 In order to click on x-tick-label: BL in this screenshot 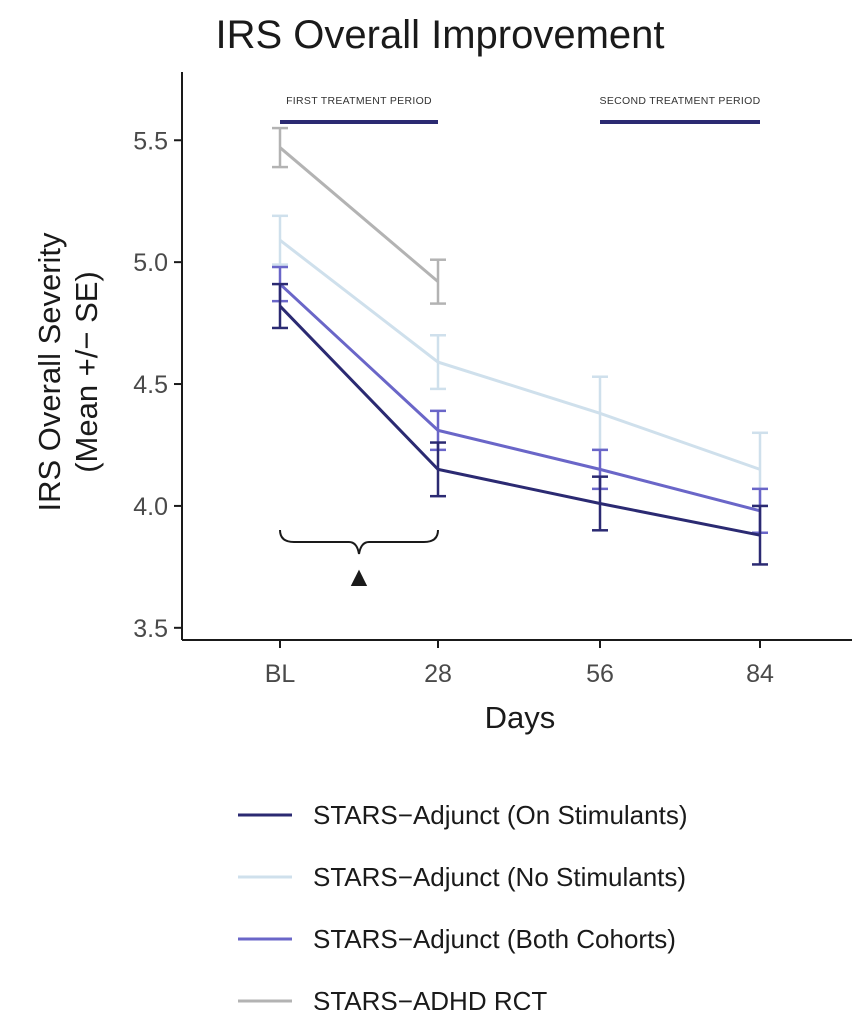, I will do `click(280, 674)`.